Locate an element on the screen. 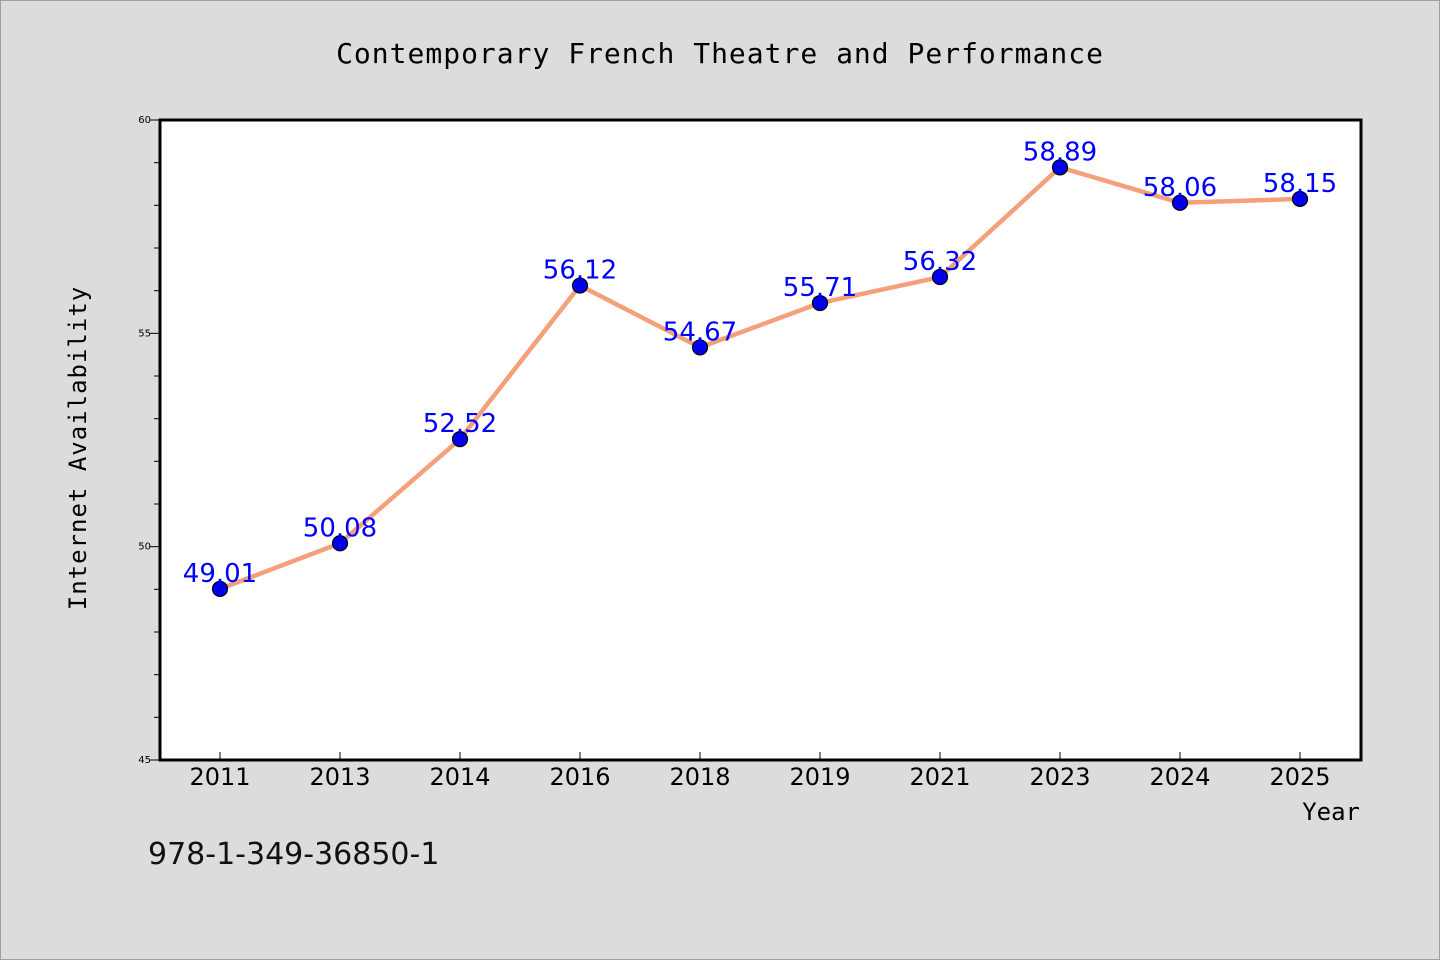 The width and height of the screenshot is (1440, 960). data-label: 58.06 is located at coordinates (1180, 188).